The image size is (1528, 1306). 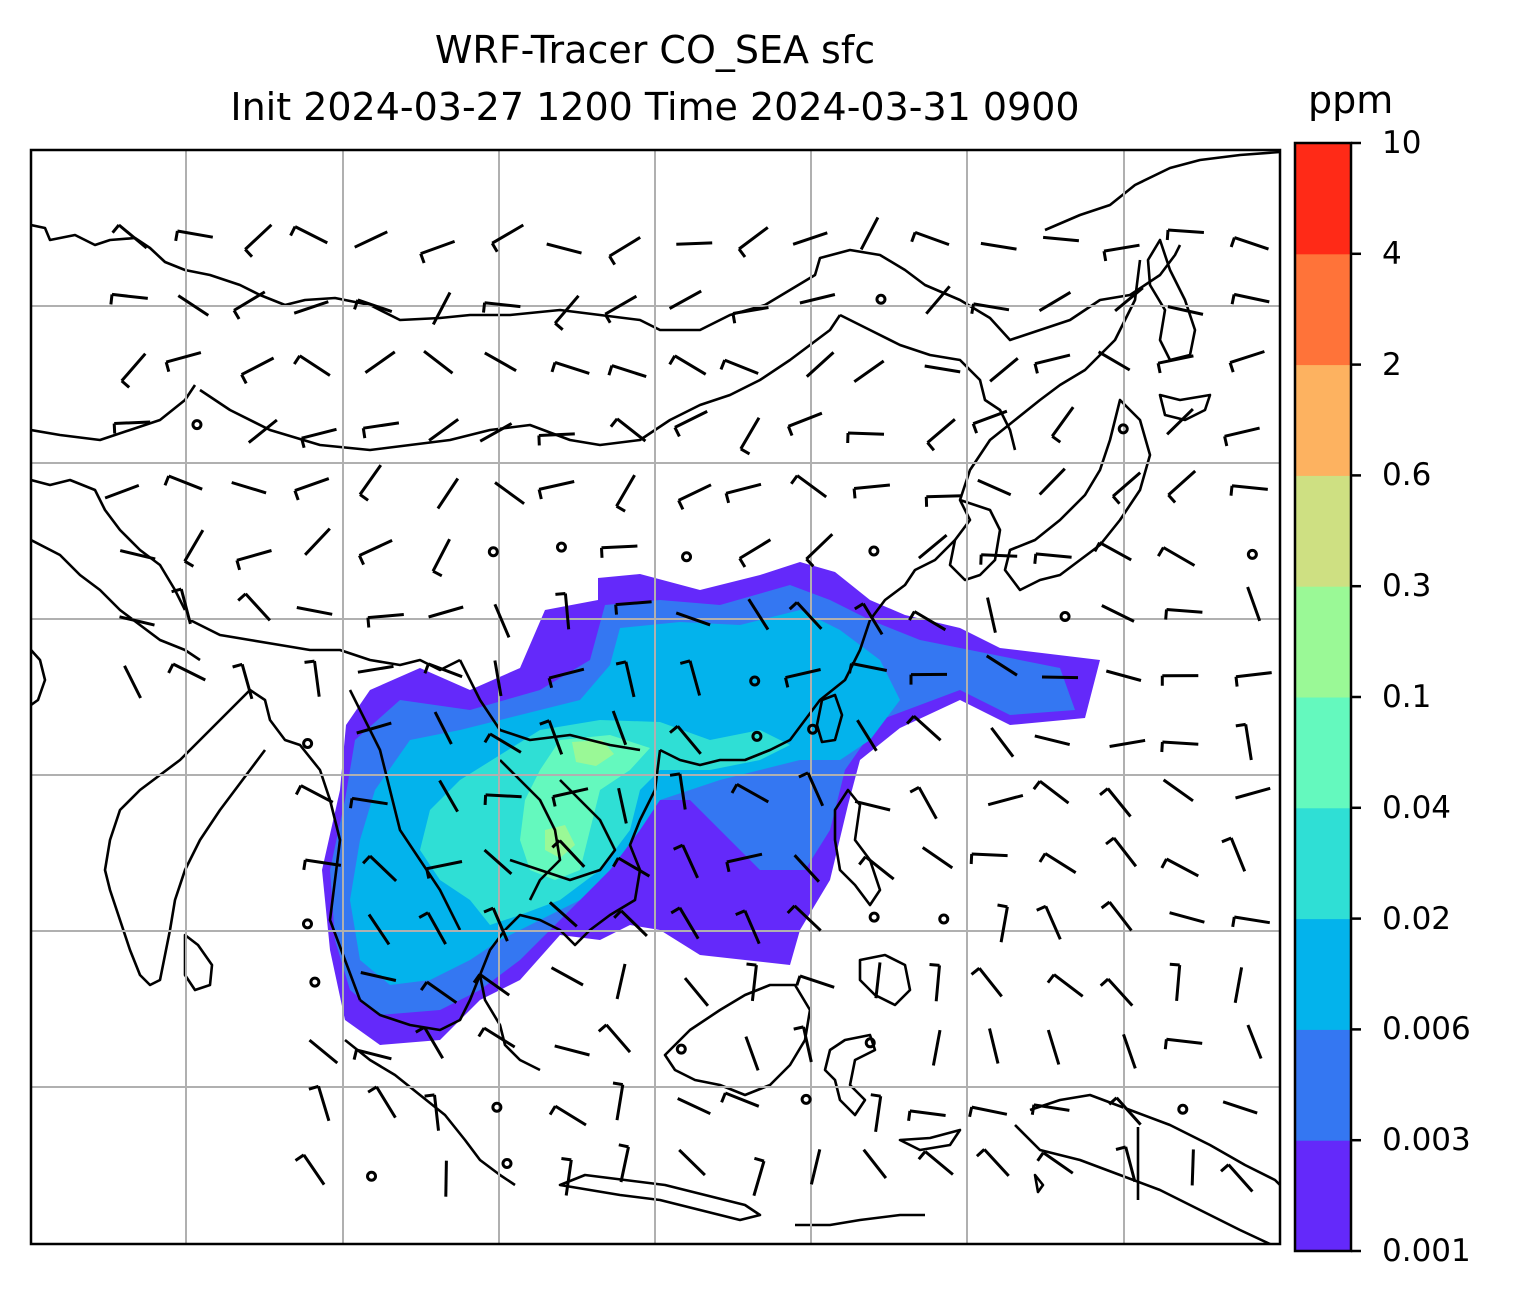 What do you see at coordinates (430, 1112) in the screenshot?
I see `coastline-sumatra` at bounding box center [430, 1112].